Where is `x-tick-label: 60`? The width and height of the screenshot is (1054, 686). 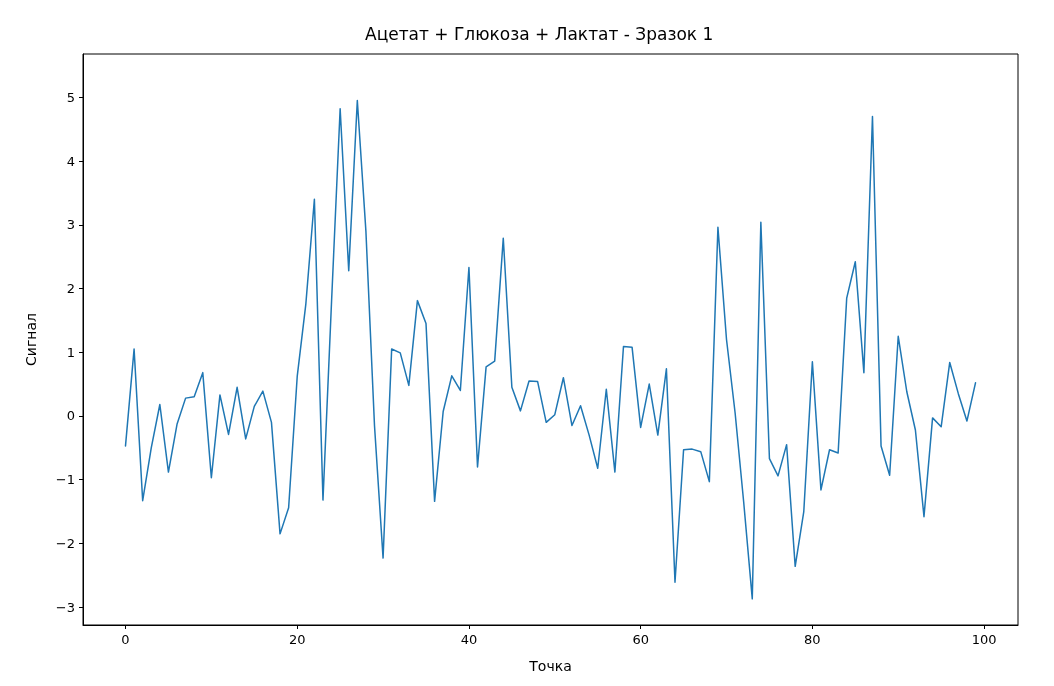
x-tick-label: 60 is located at coordinates (640, 639).